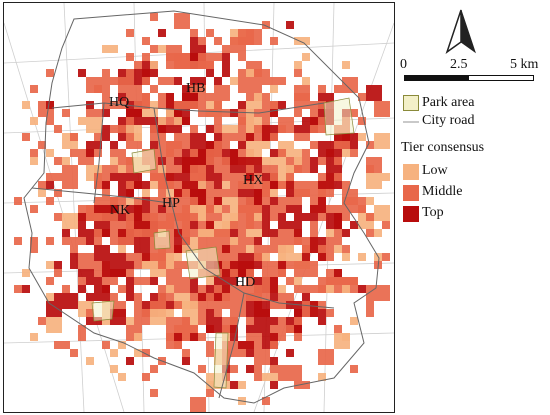  I want to click on legend-tier-title: Tier consensus, so click(443, 147).